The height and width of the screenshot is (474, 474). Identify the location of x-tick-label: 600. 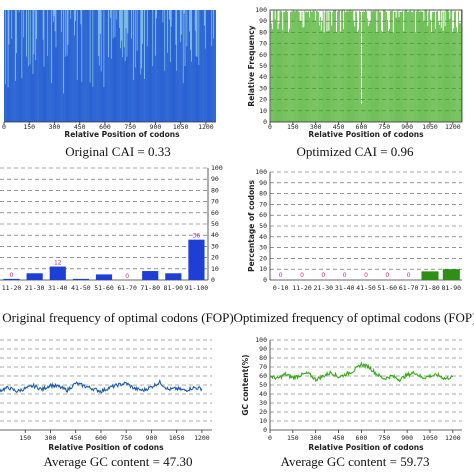
(105, 127).